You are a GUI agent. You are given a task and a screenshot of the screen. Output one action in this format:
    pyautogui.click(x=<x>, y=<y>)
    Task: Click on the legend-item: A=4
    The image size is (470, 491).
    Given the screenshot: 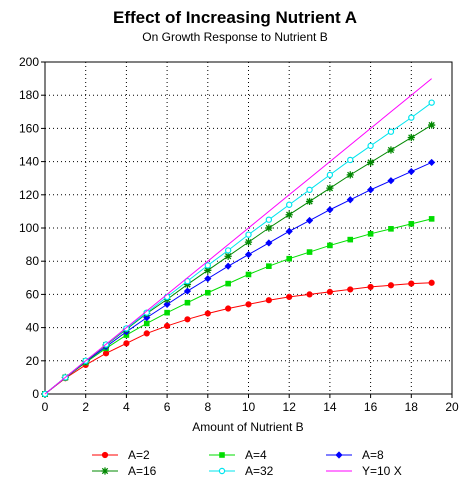 What is the action you would take?
    pyautogui.click(x=238, y=455)
    